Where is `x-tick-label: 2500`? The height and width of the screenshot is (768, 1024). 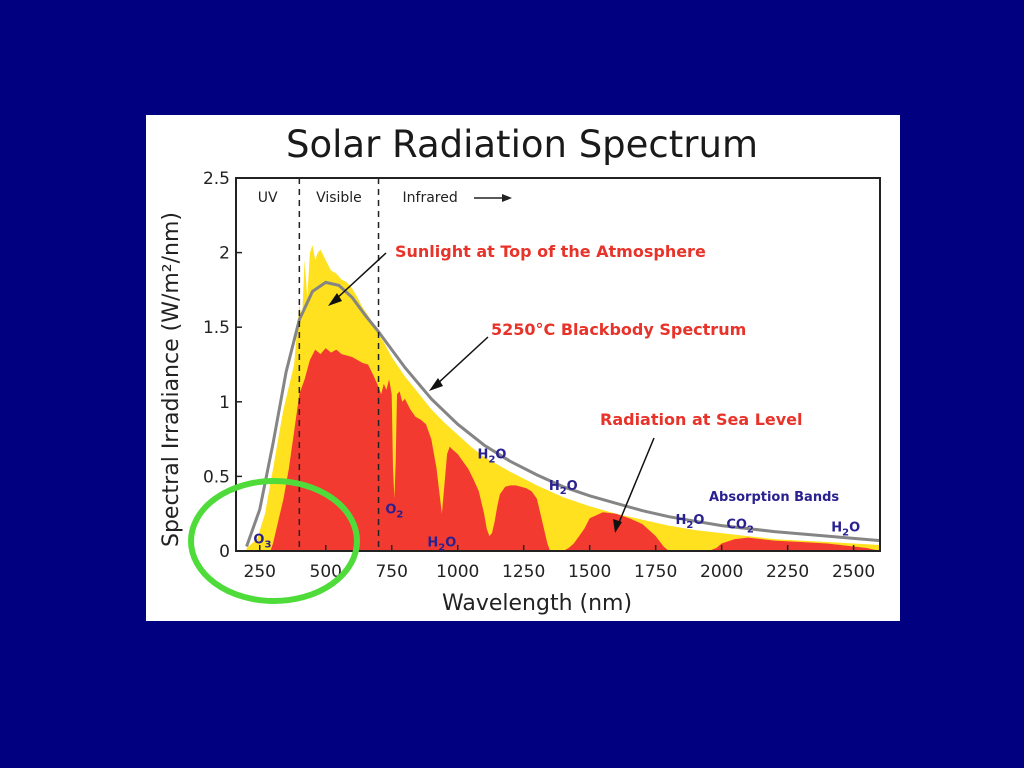
x-tick-label: 2500 is located at coordinates (853, 572).